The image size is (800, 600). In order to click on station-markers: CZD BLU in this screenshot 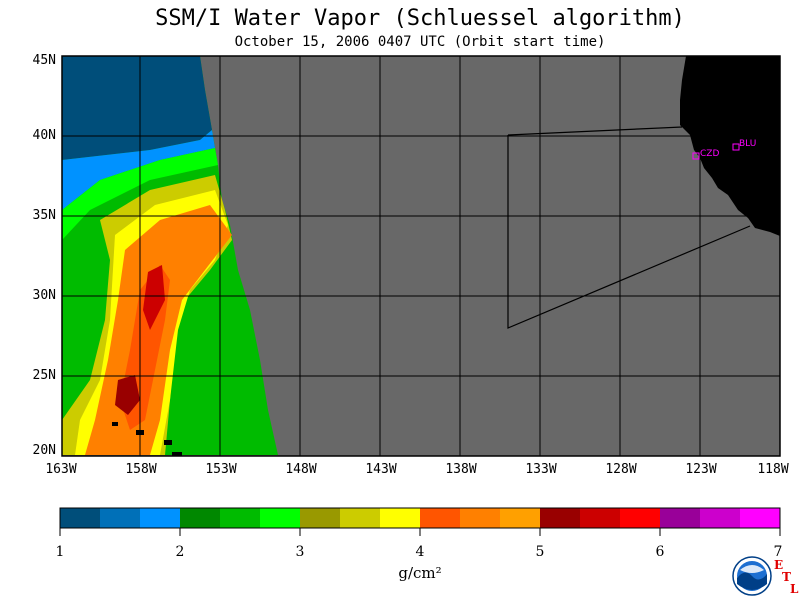, I will do `click(724, 149)`.